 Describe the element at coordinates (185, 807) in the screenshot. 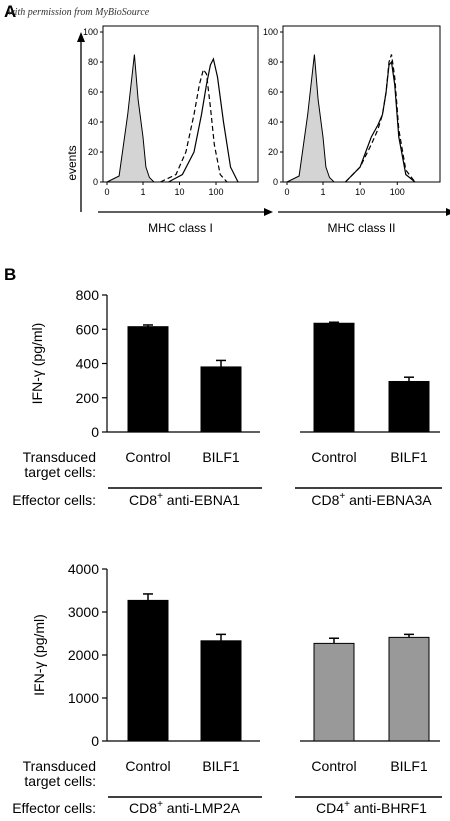

I see `effector-label: CD8+ anti-LMP2A` at that location.